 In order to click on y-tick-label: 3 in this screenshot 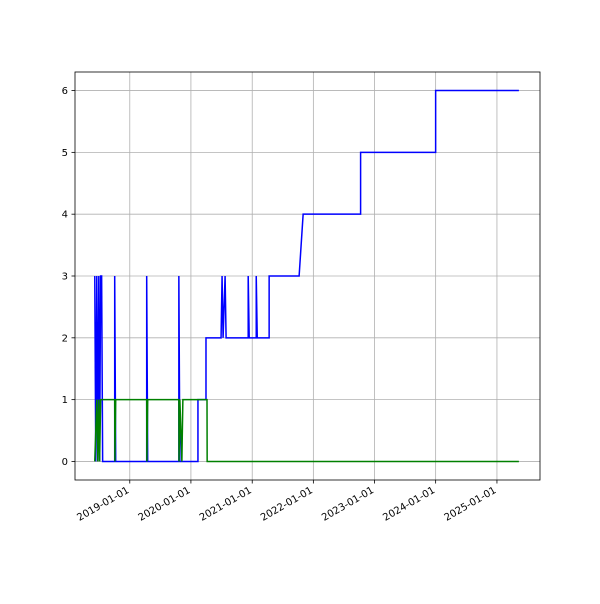, I will do `click(65, 277)`.